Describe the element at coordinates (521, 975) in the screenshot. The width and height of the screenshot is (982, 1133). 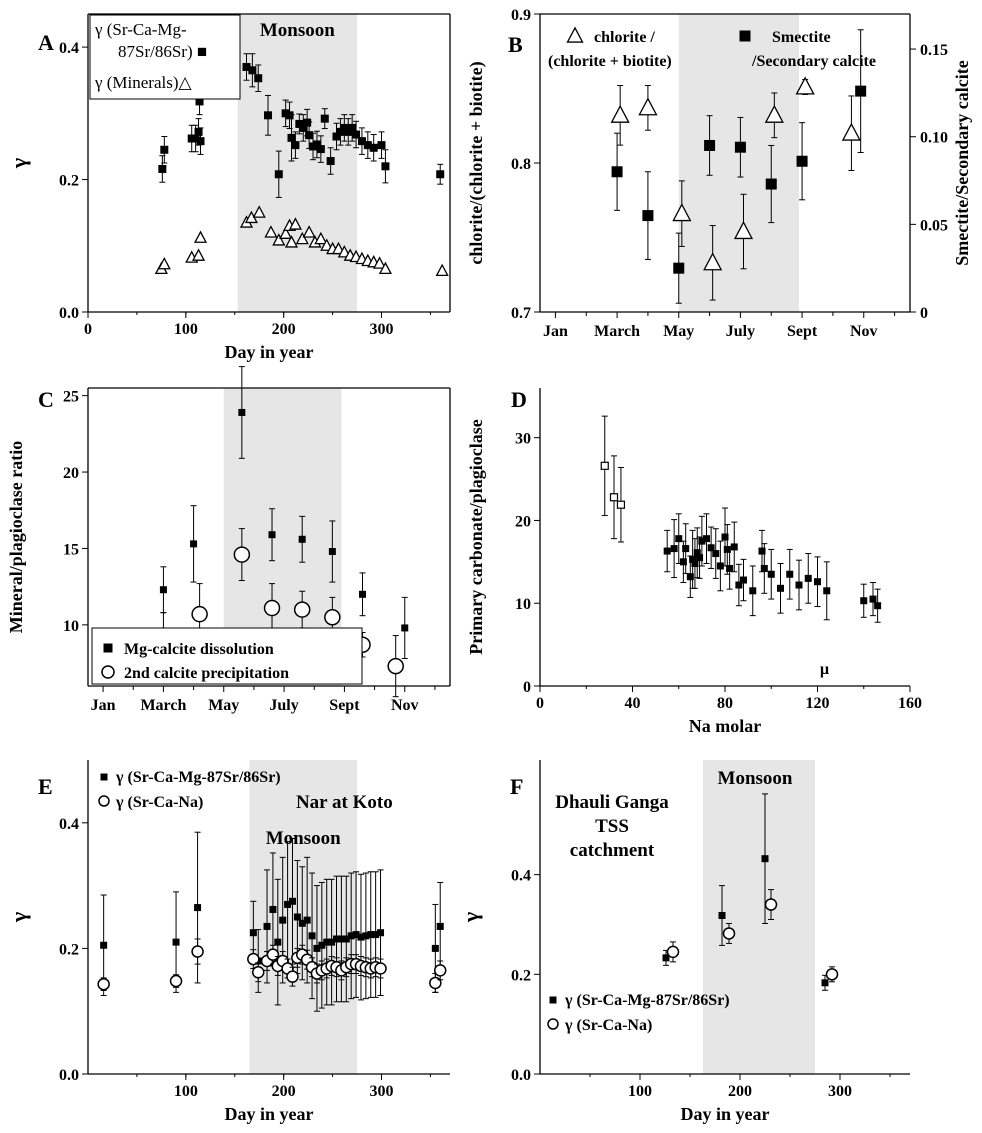
I see `y-tick-label: 0.2` at that location.